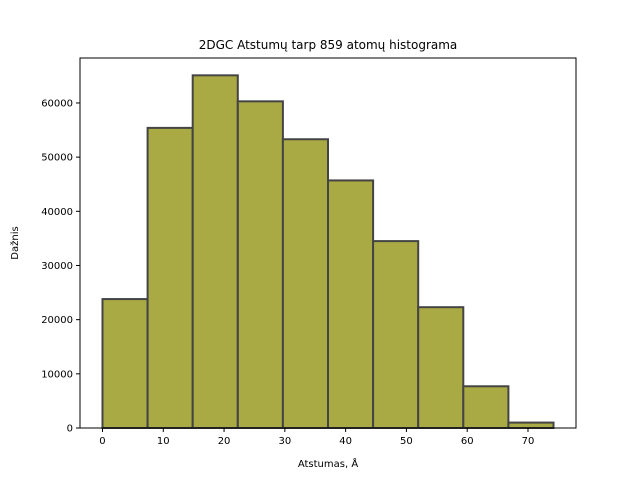  What do you see at coordinates (284, 441) in the screenshot?
I see `x-tick-label: 30` at bounding box center [284, 441].